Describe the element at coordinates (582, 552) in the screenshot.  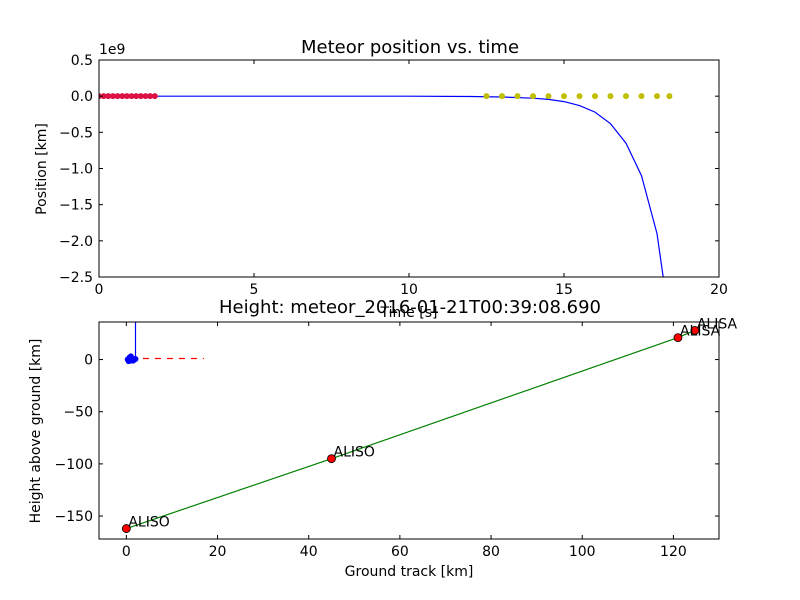
I see `x-tick-label: 100` at that location.